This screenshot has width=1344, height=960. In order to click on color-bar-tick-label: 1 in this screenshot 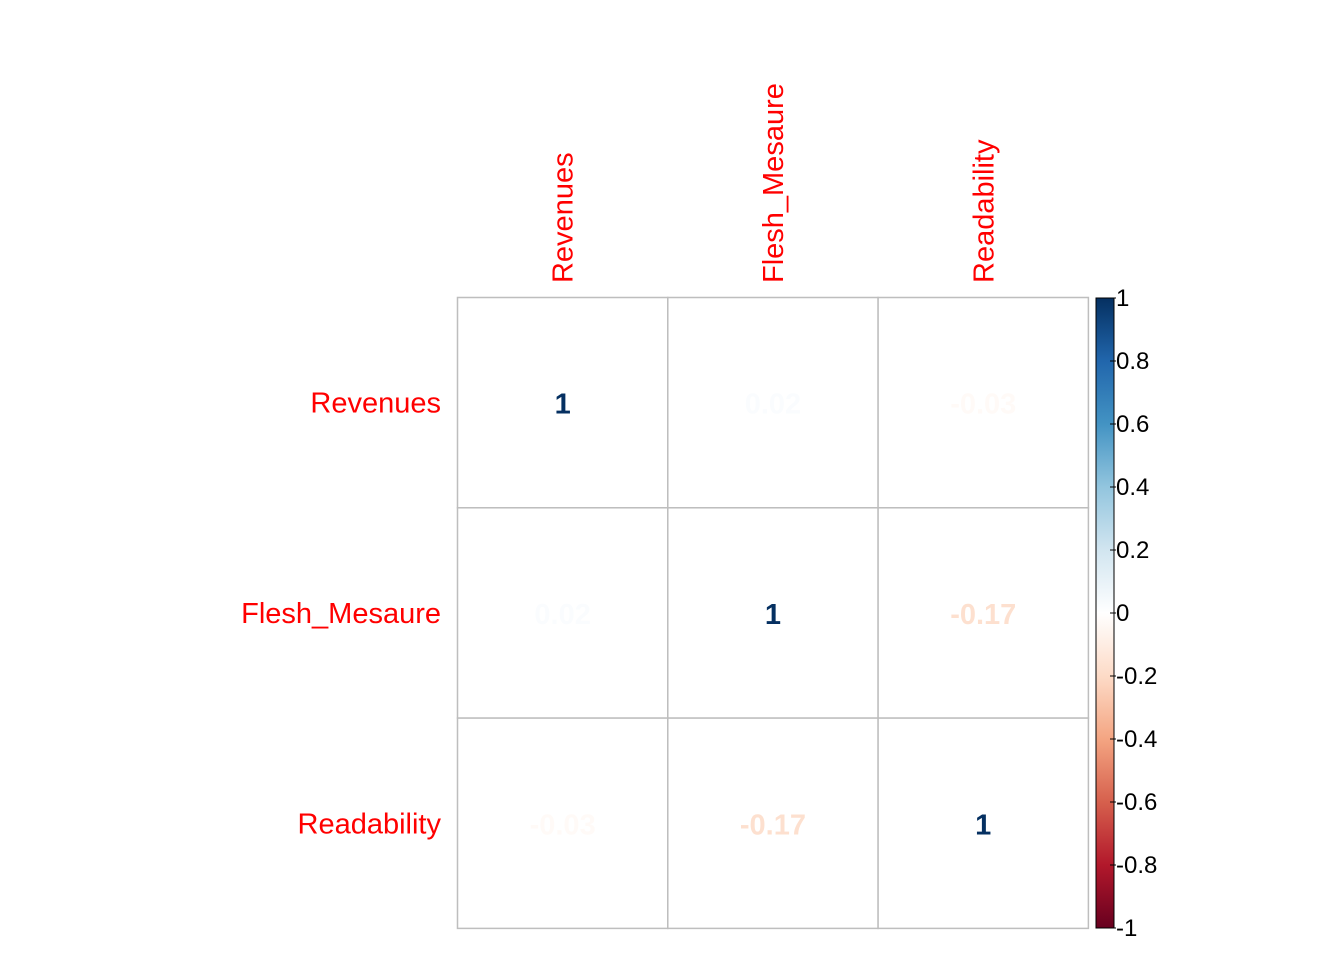, I will do `click(1122, 298)`.